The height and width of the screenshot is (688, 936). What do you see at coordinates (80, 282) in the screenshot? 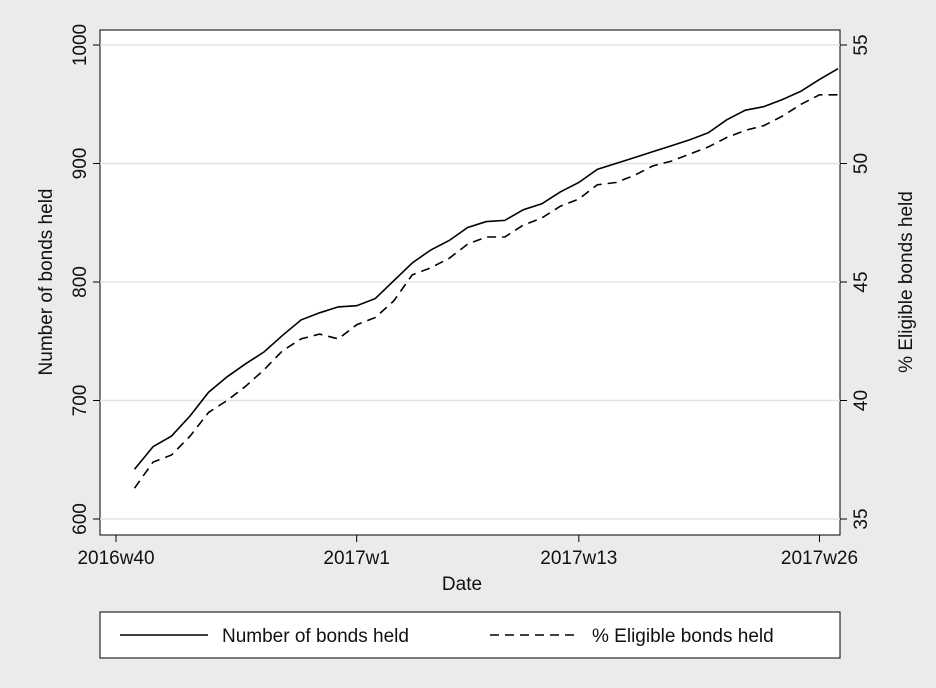
I see `y-tick-label: 800` at bounding box center [80, 282].